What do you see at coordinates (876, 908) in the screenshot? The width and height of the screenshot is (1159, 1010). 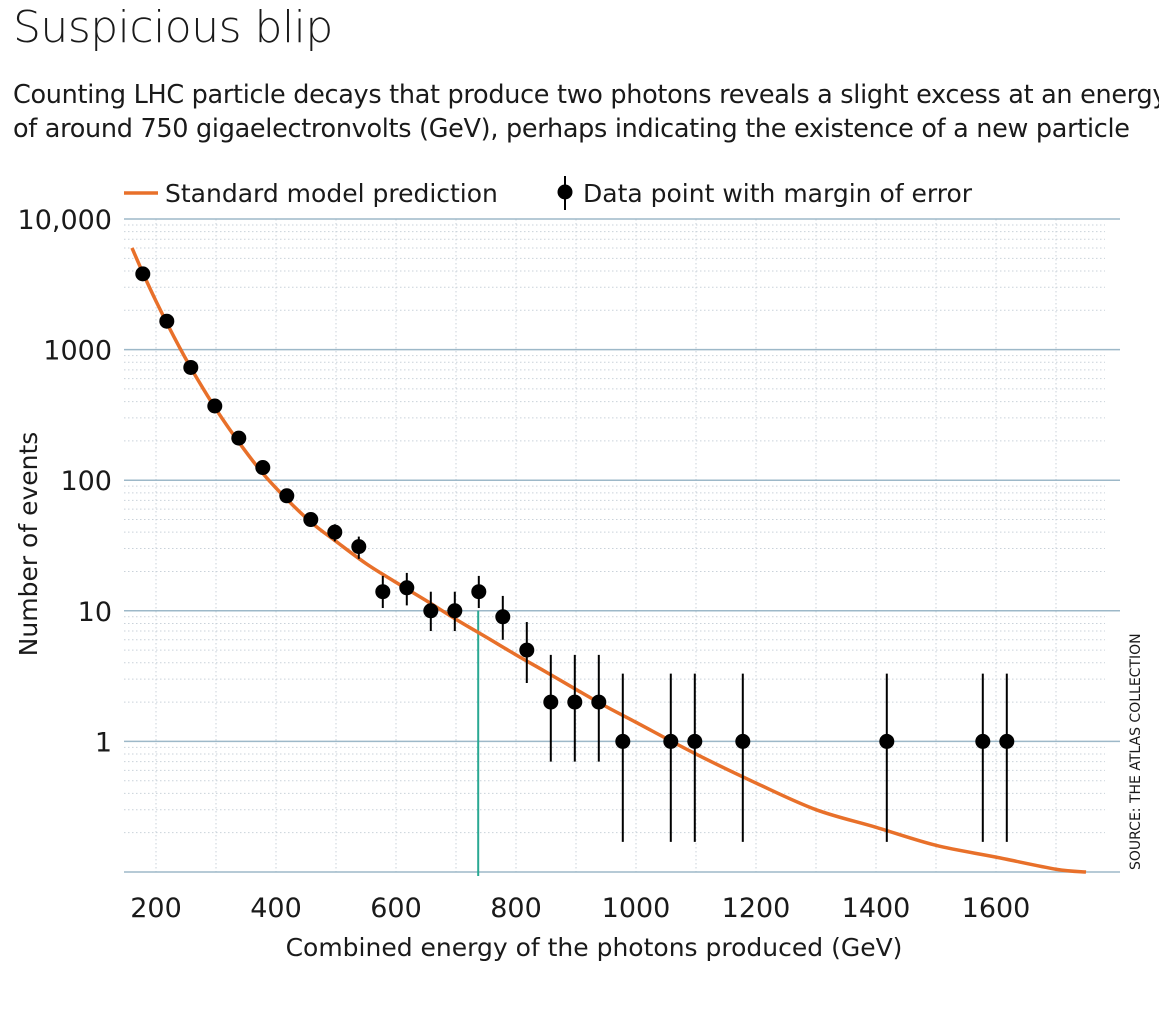 I see `x-tick-label: 1400` at bounding box center [876, 908].